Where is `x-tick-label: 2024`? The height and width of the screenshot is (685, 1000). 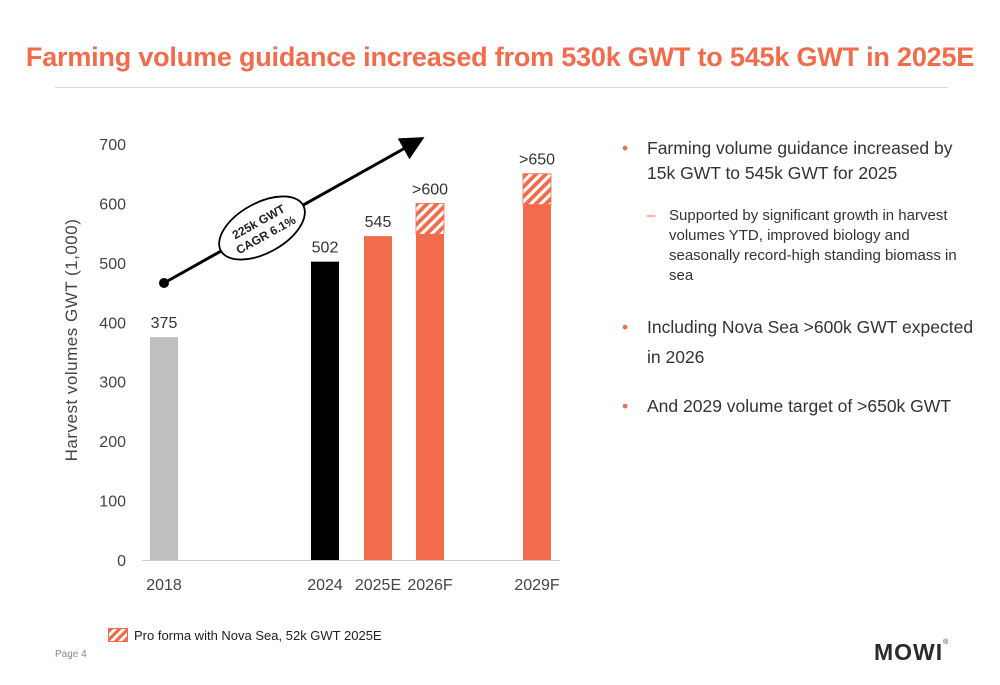
x-tick-label: 2024 is located at coordinates (325, 585).